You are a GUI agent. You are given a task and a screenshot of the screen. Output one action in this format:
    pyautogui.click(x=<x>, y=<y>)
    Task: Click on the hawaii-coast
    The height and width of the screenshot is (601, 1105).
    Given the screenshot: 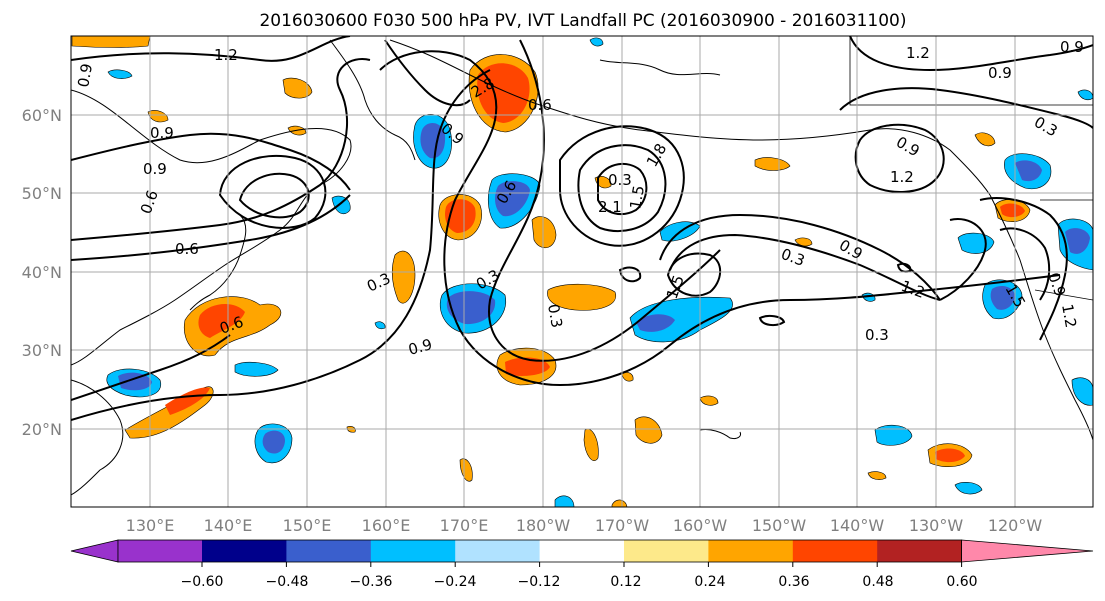 What is the action you would take?
    pyautogui.click(x=720, y=434)
    